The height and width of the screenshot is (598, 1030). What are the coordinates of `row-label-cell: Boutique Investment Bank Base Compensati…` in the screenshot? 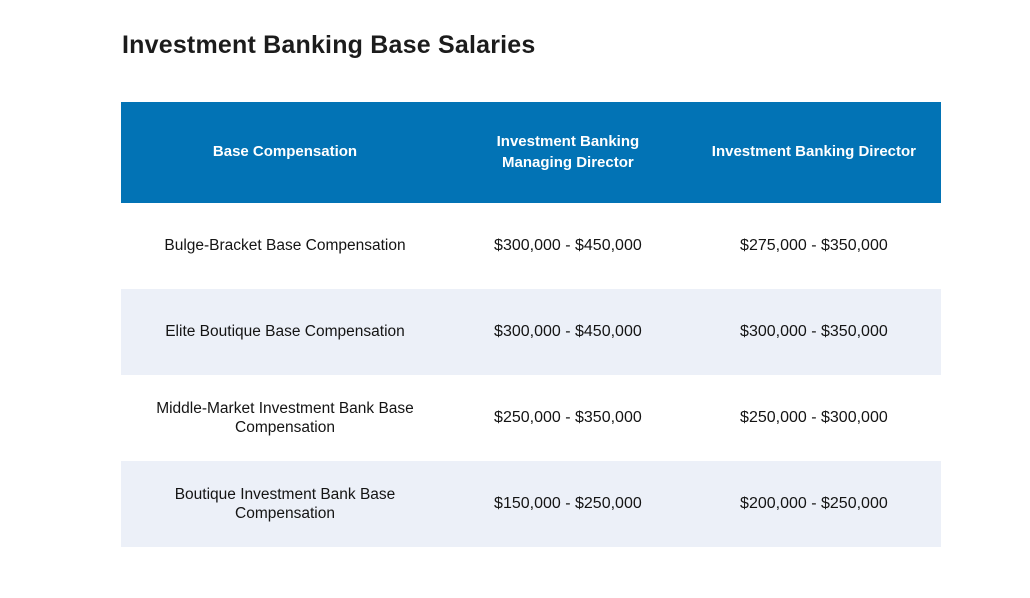 It's located at (285, 504).